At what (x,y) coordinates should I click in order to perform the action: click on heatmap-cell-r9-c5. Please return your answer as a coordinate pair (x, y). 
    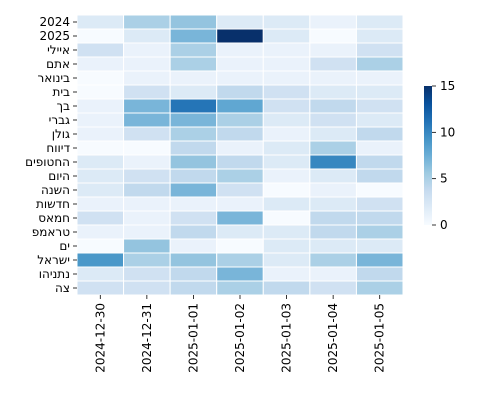
    Looking at the image, I should click on (333, 148).